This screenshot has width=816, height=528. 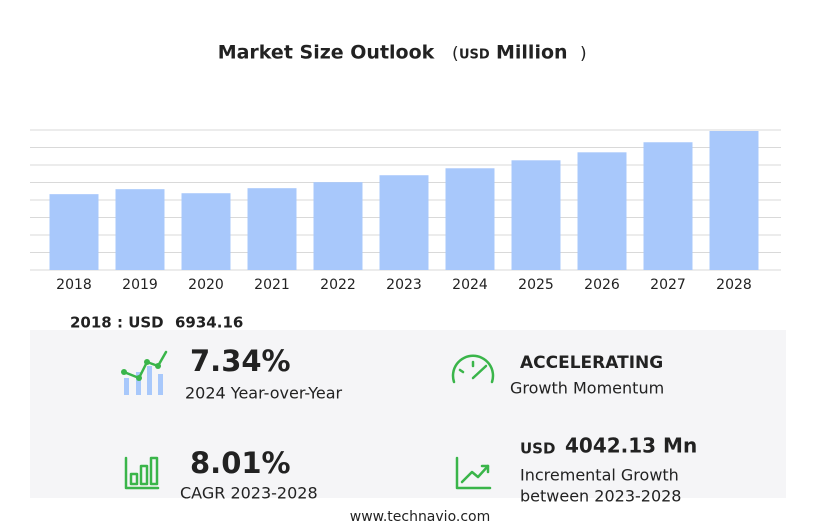 What do you see at coordinates (249, 493) in the screenshot?
I see `cagr-label: CAGR 2023-2028` at bounding box center [249, 493].